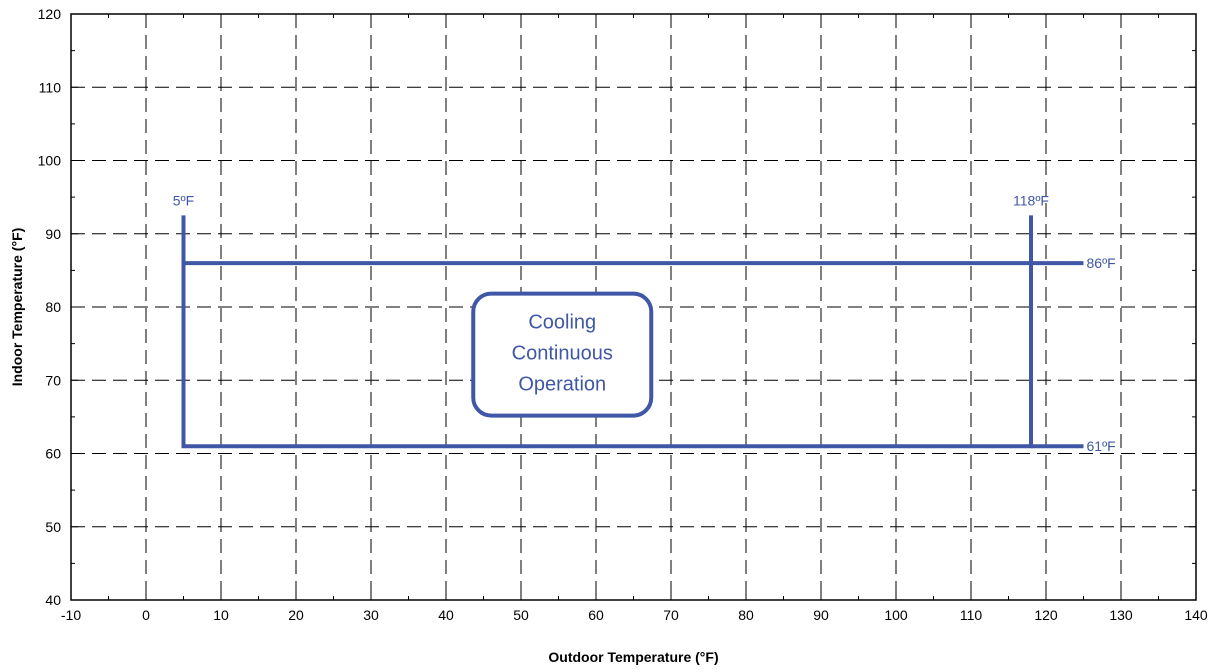  What do you see at coordinates (183, 200) in the screenshot?
I see `annotation-label: 5ºF` at bounding box center [183, 200].